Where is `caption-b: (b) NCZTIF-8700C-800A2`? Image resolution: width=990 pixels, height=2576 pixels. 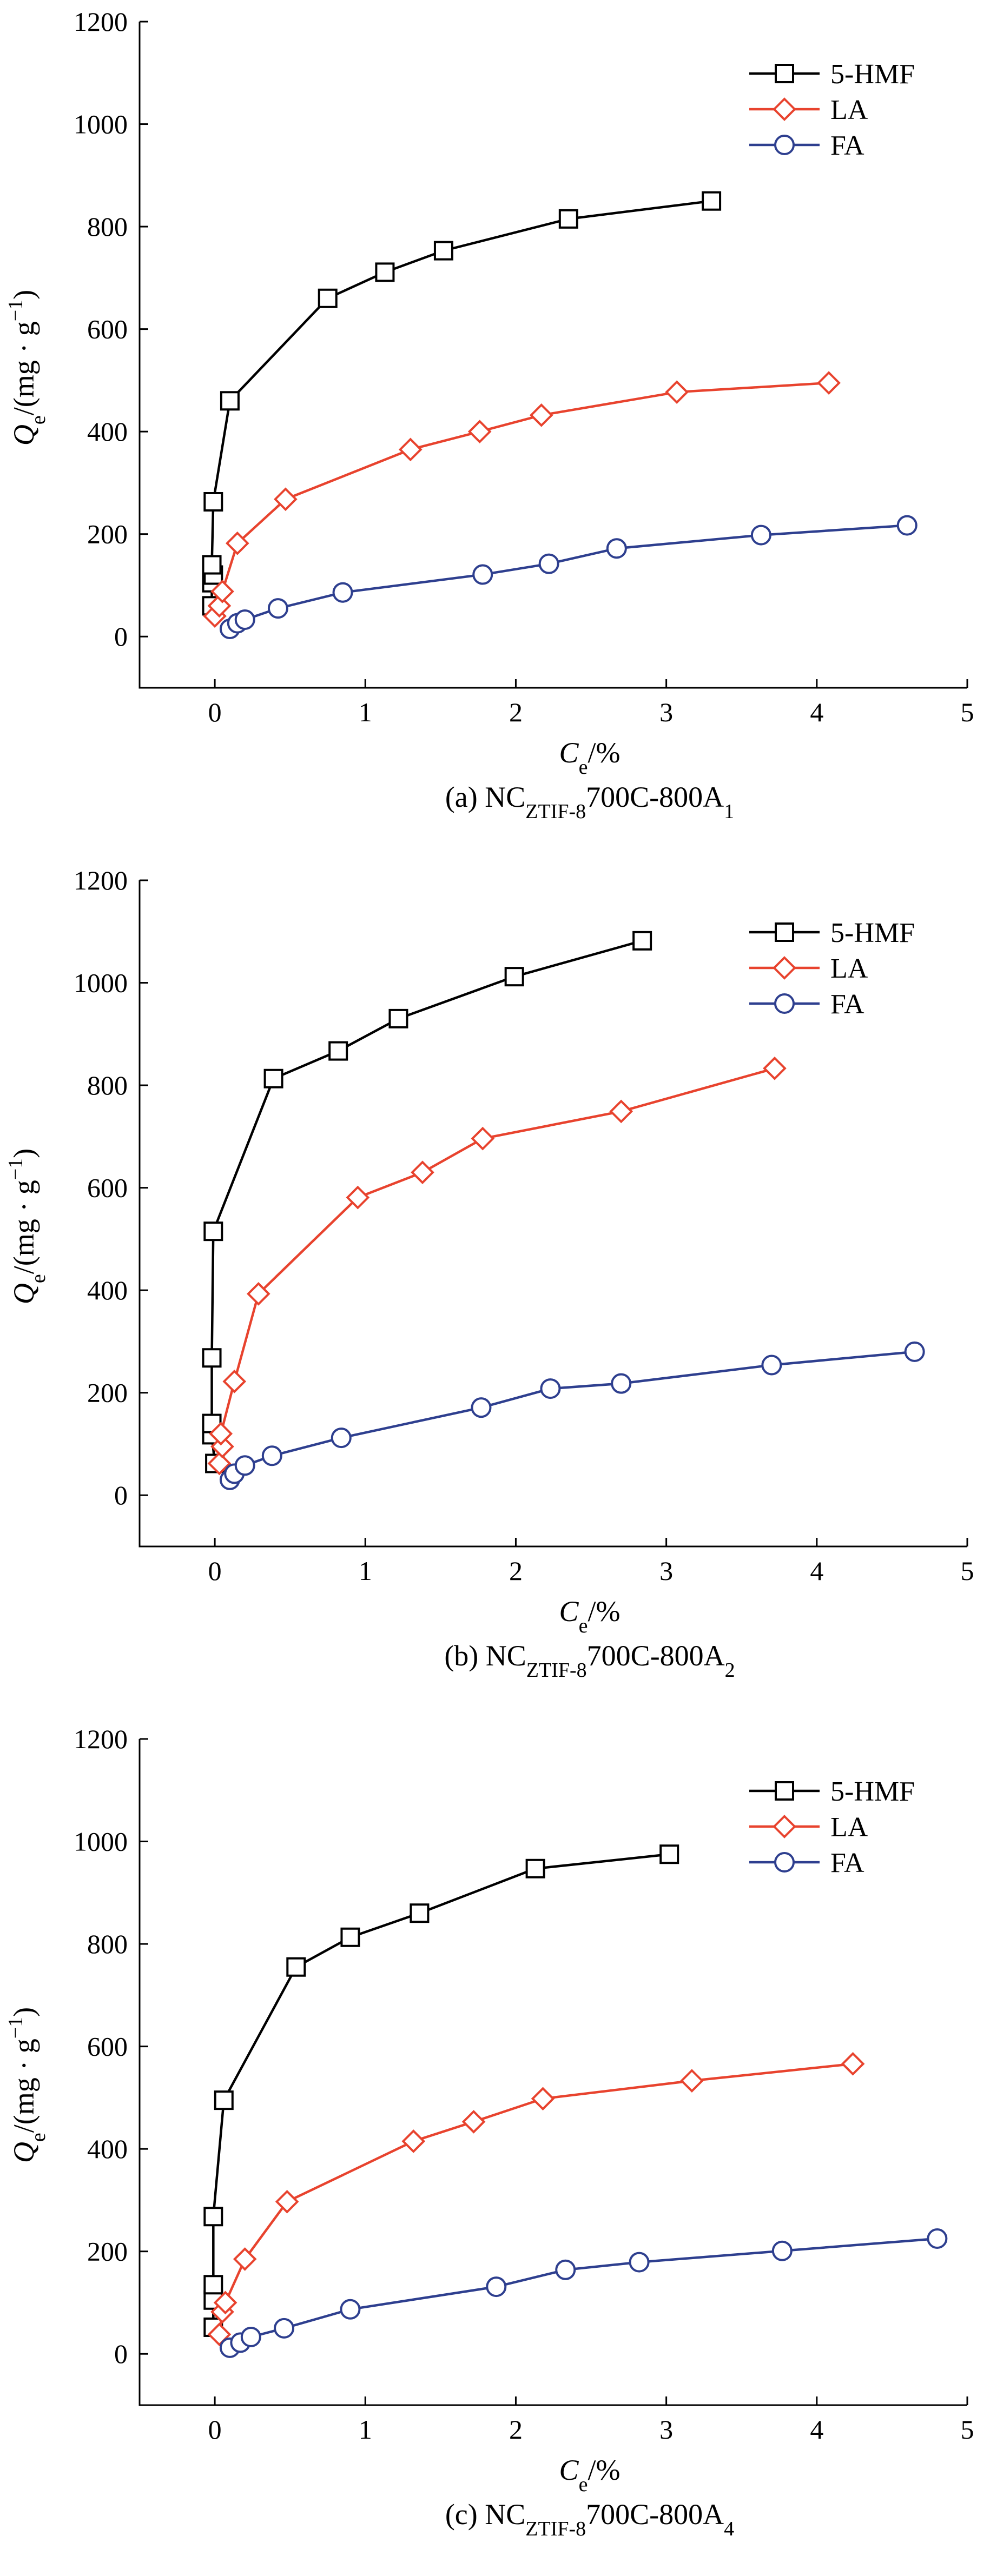
caption-b: (b) NCZTIF-8700C-800A2 is located at coordinates (590, 1660).